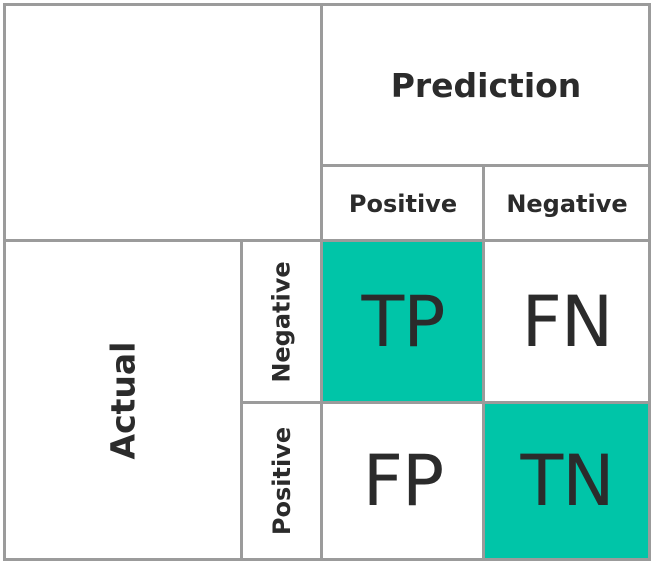 The image size is (653, 564). I want to click on prediction-header: Prediction, so click(486, 85).